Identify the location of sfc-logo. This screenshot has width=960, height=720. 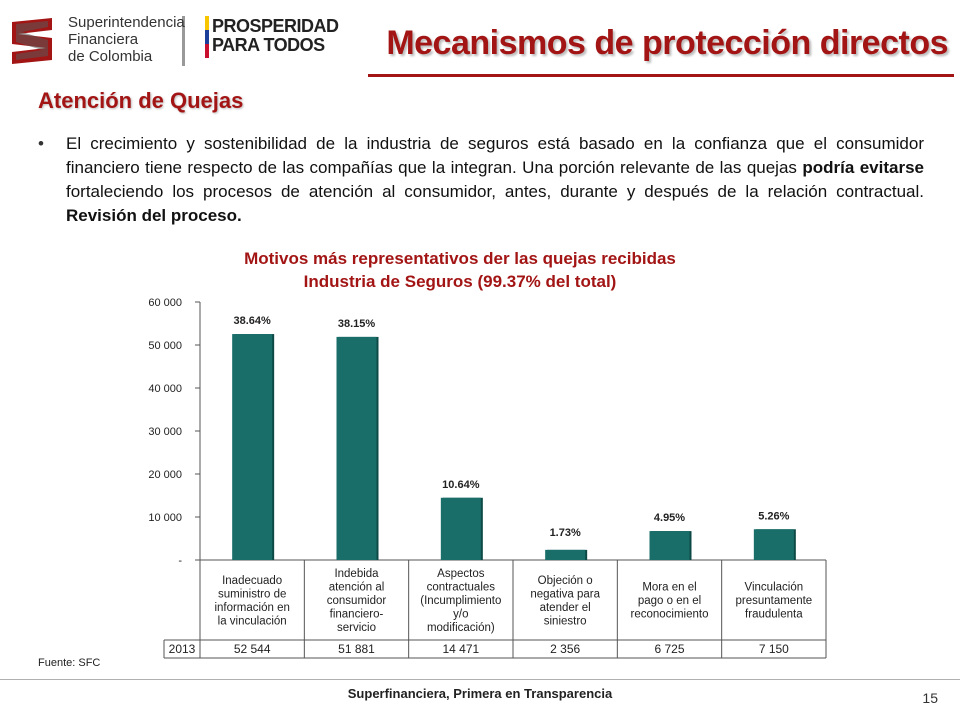
(103, 41).